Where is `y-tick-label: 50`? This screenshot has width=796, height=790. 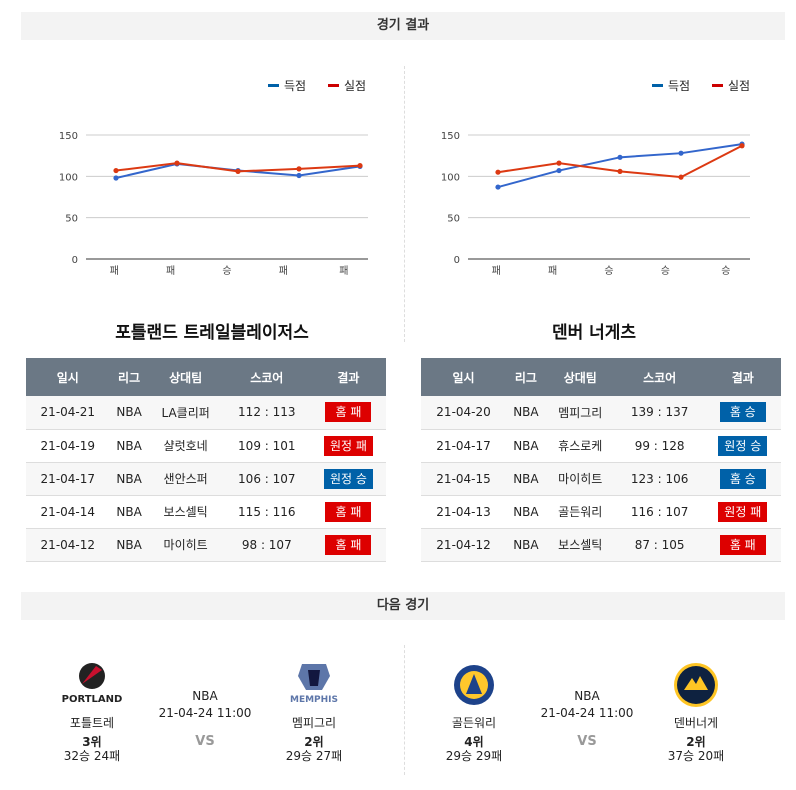
y-tick-label: 50 is located at coordinates (453, 219).